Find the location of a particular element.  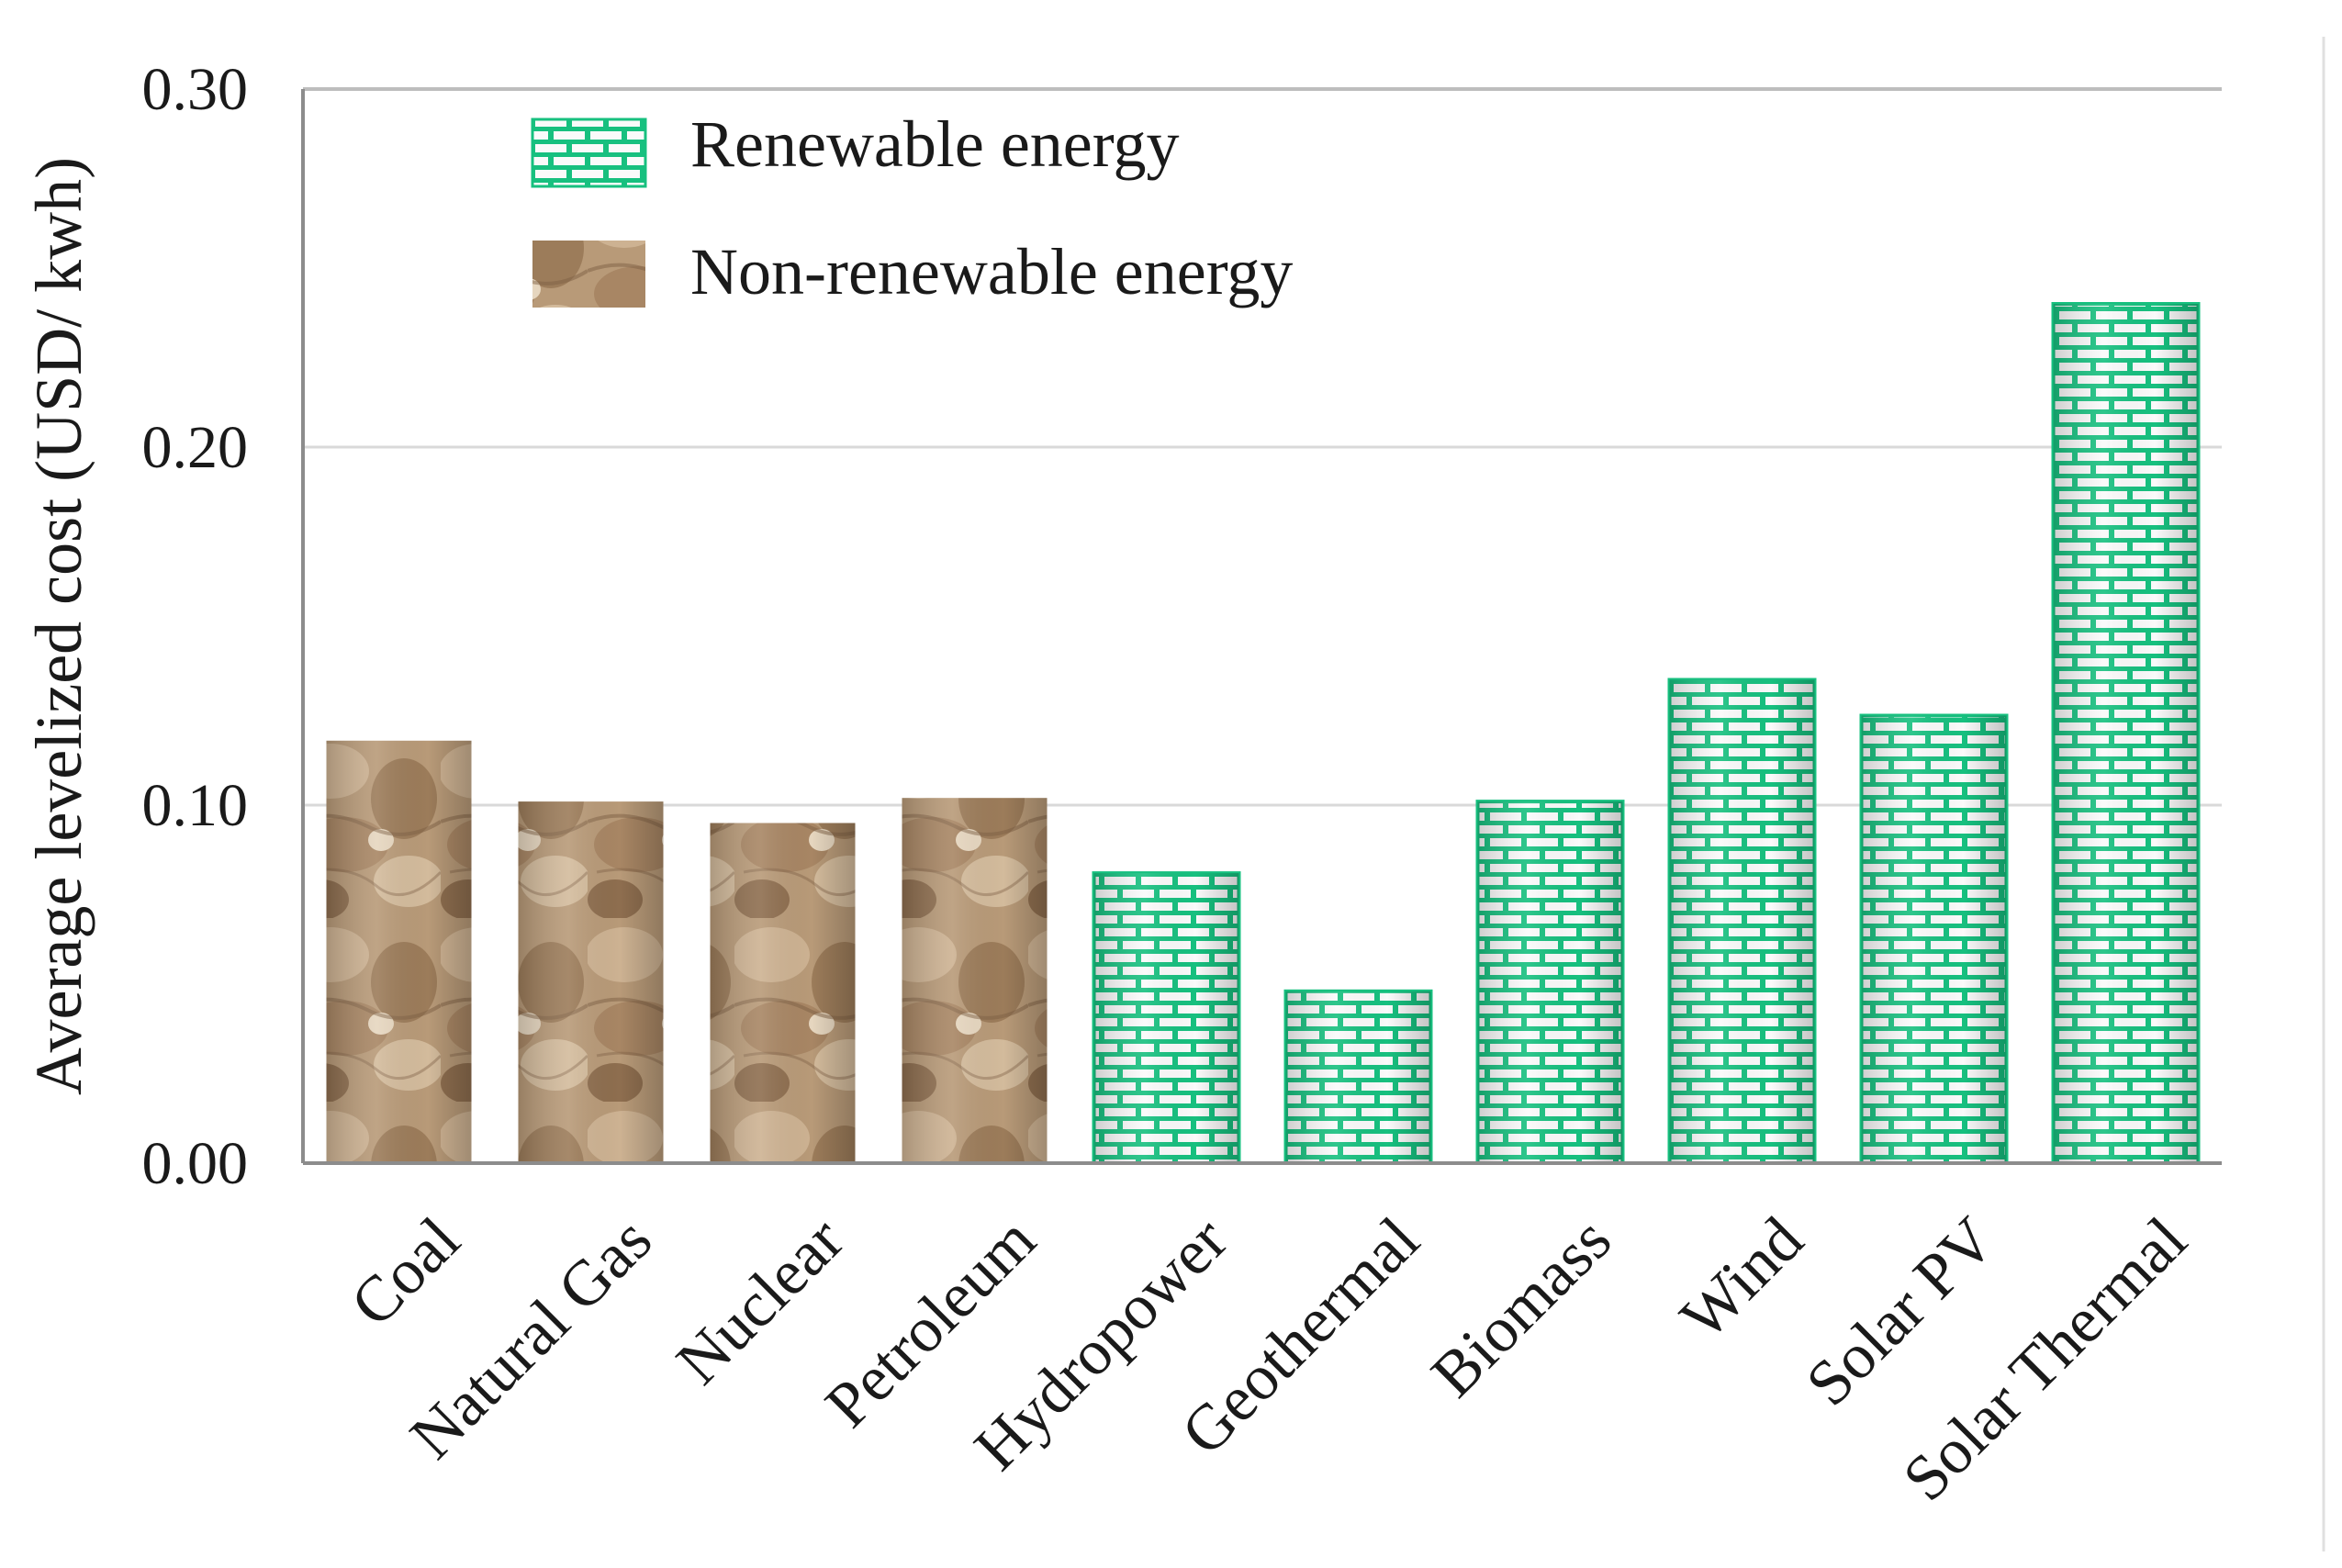

legend: Renewable energy Non-renewable energy is located at coordinates (912, 207).